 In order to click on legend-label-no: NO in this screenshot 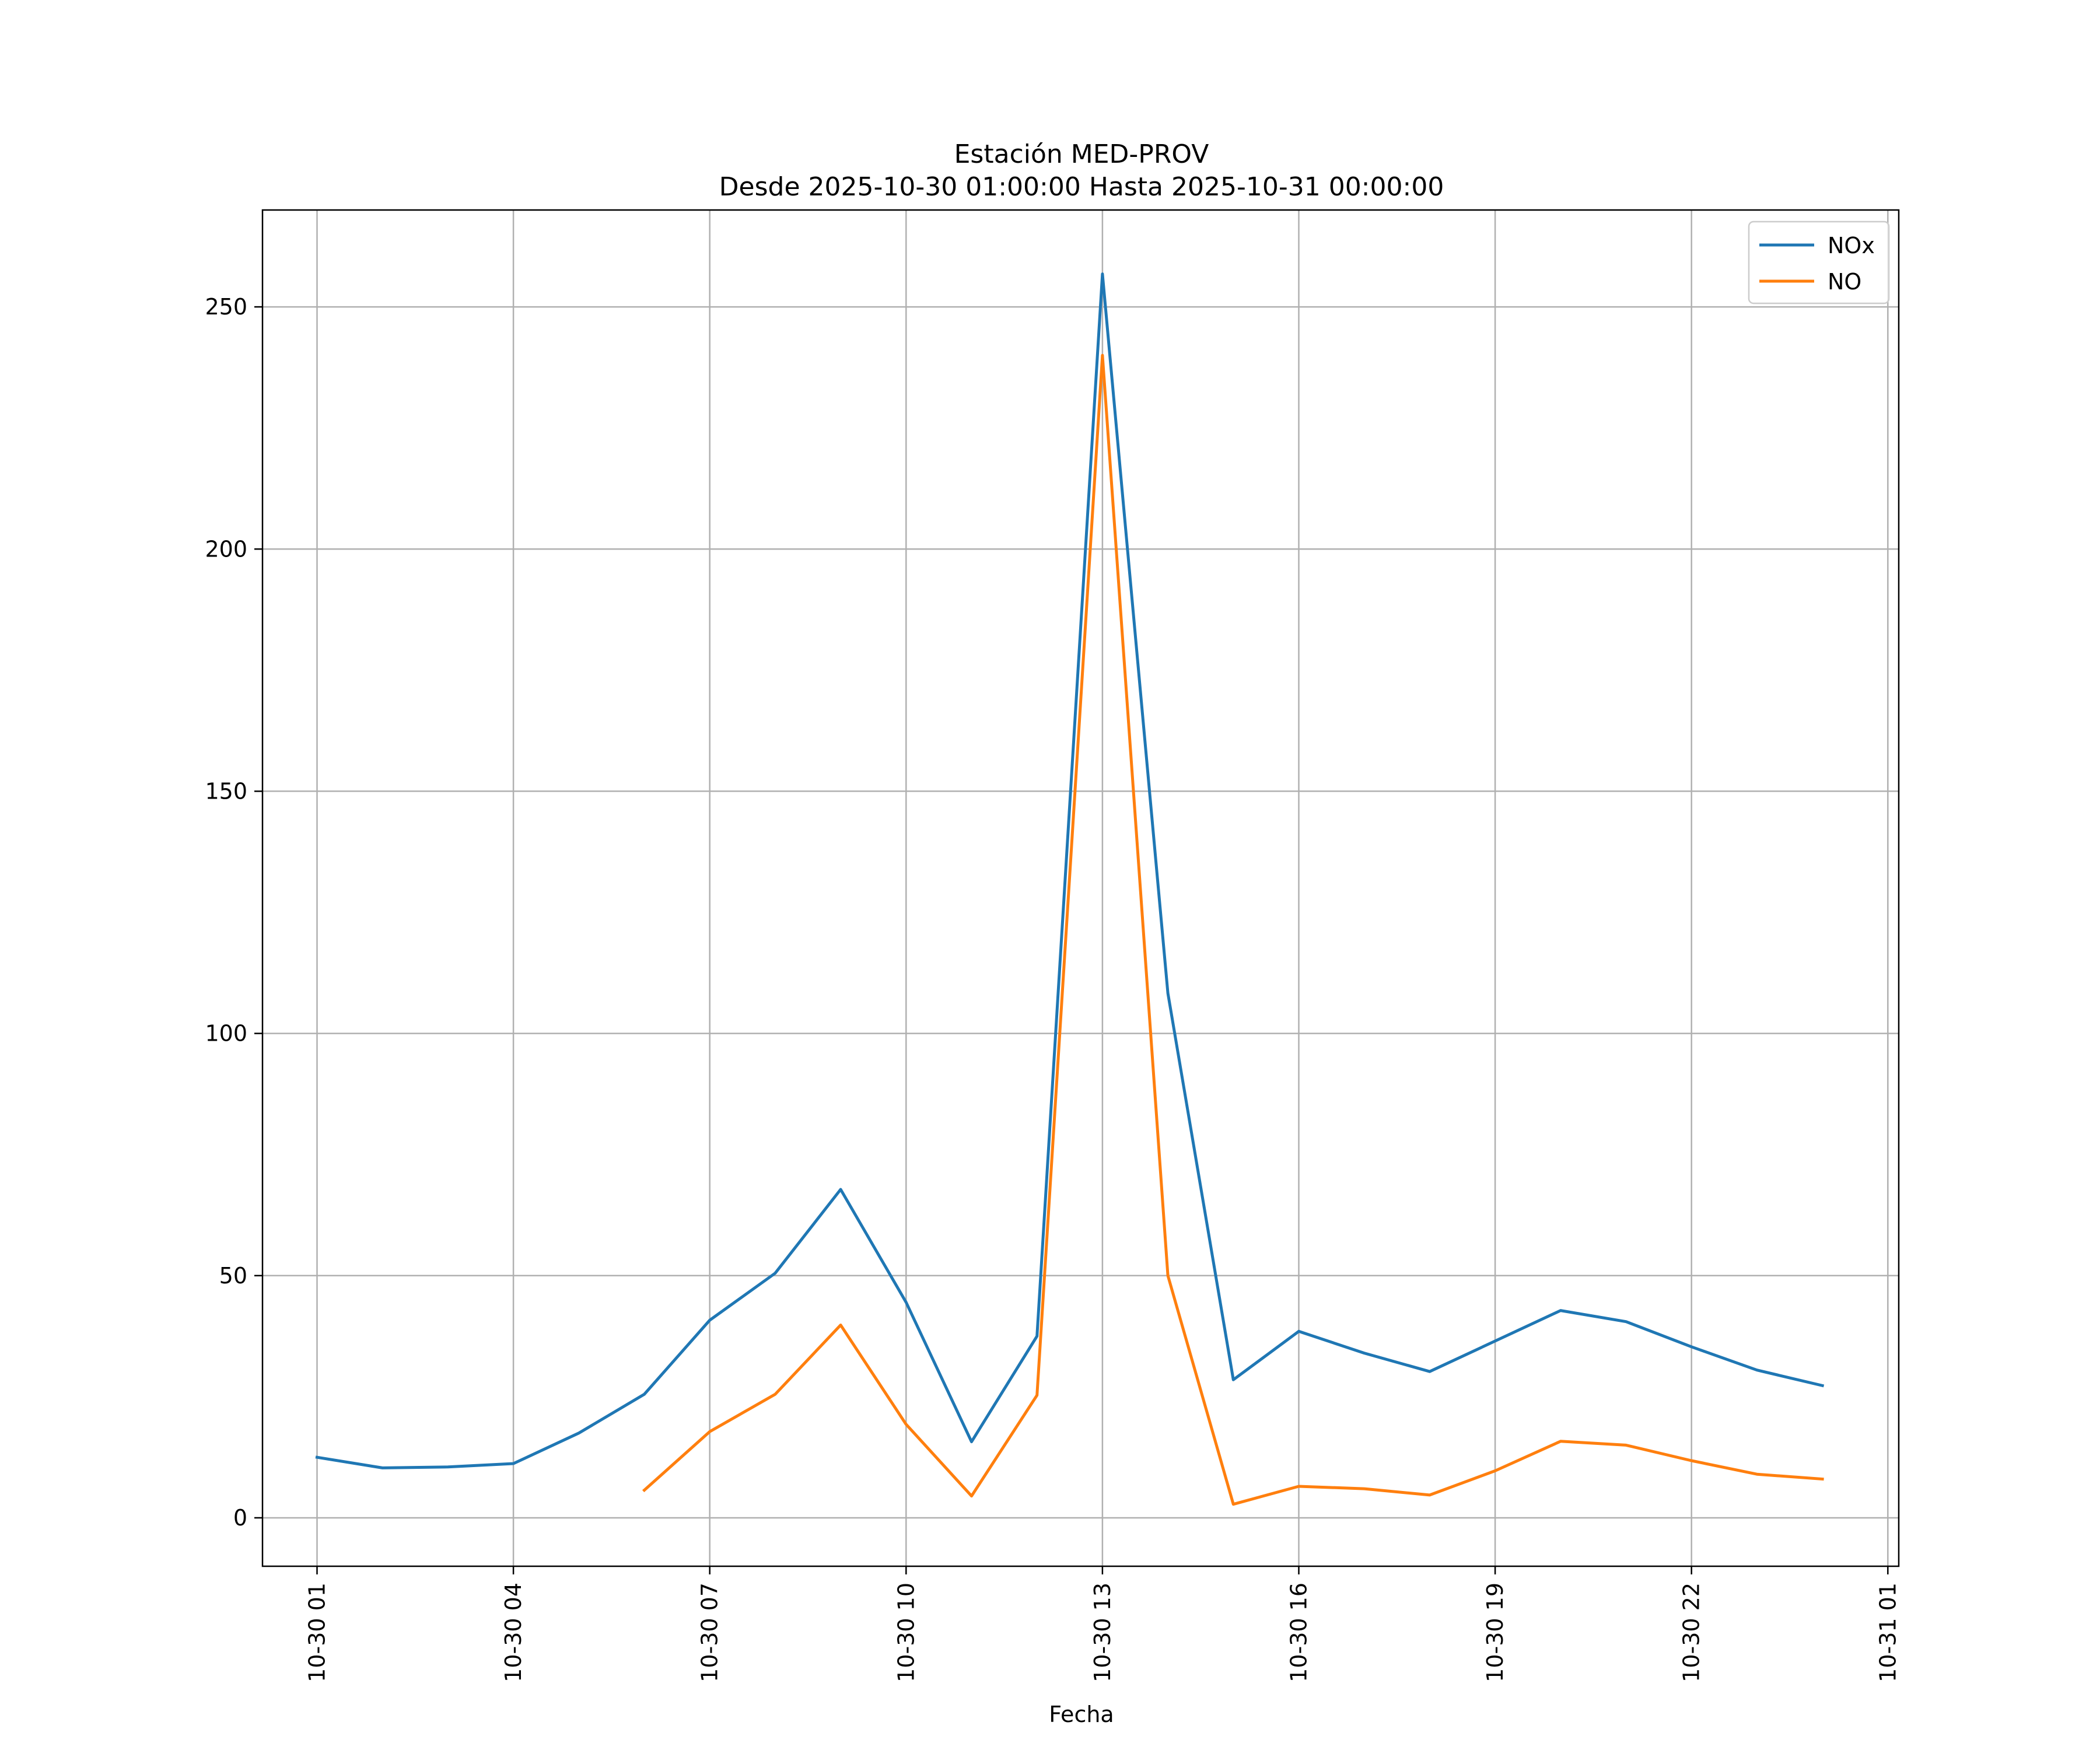, I will do `click(1845, 282)`.